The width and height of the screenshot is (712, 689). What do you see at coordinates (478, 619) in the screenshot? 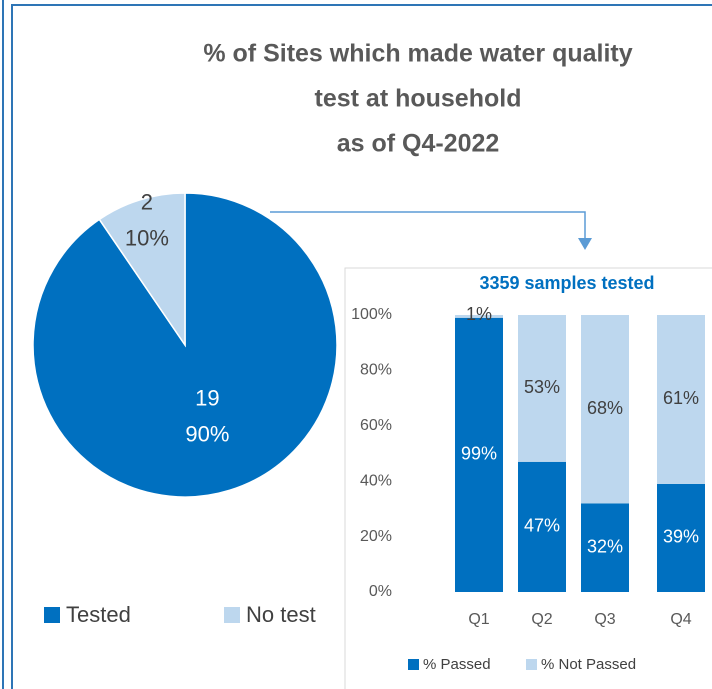
I see `x-tick-label: Q1` at bounding box center [478, 619].